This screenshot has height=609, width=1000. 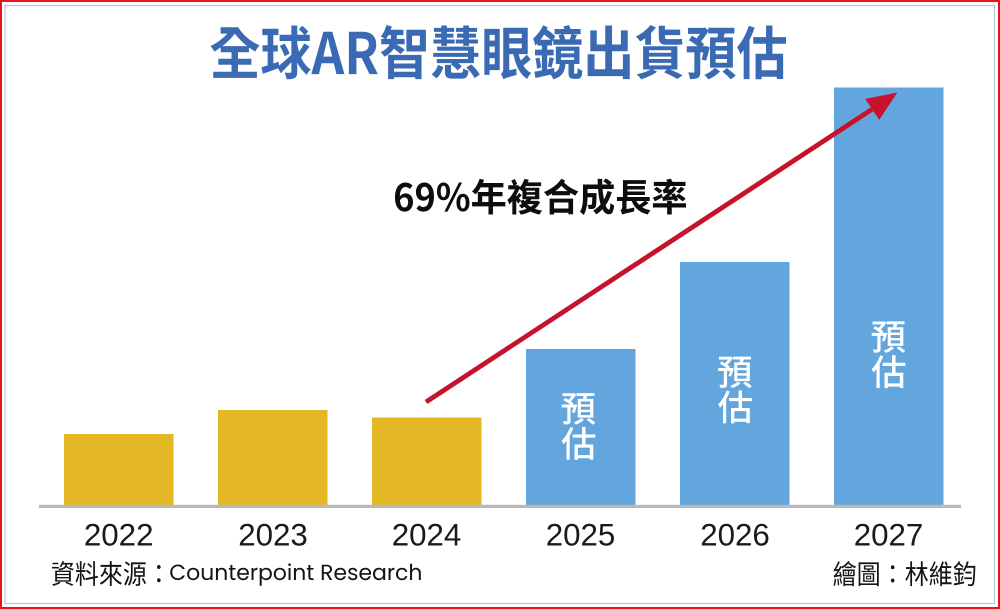 I want to click on svg-text: 2027, so click(x=889, y=535).